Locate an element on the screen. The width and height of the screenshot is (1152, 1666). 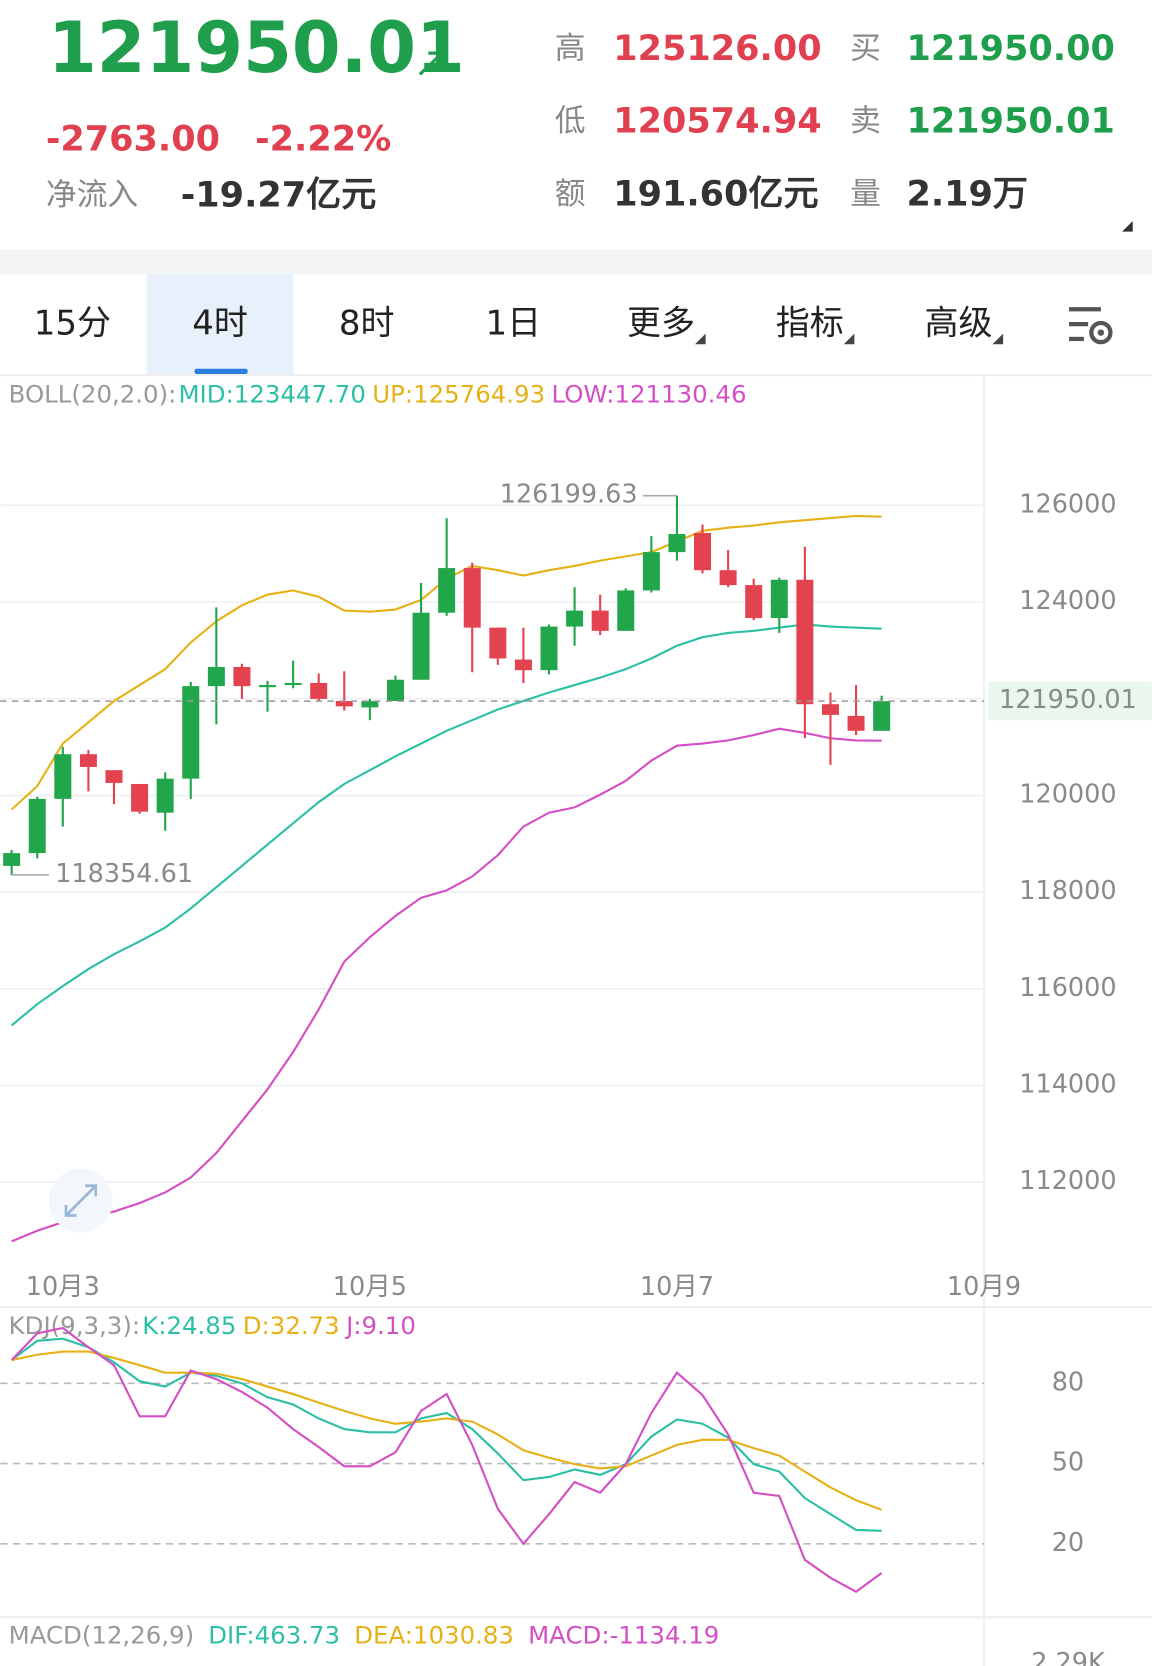
y-tick-label: 20 is located at coordinates (1068, 1543).